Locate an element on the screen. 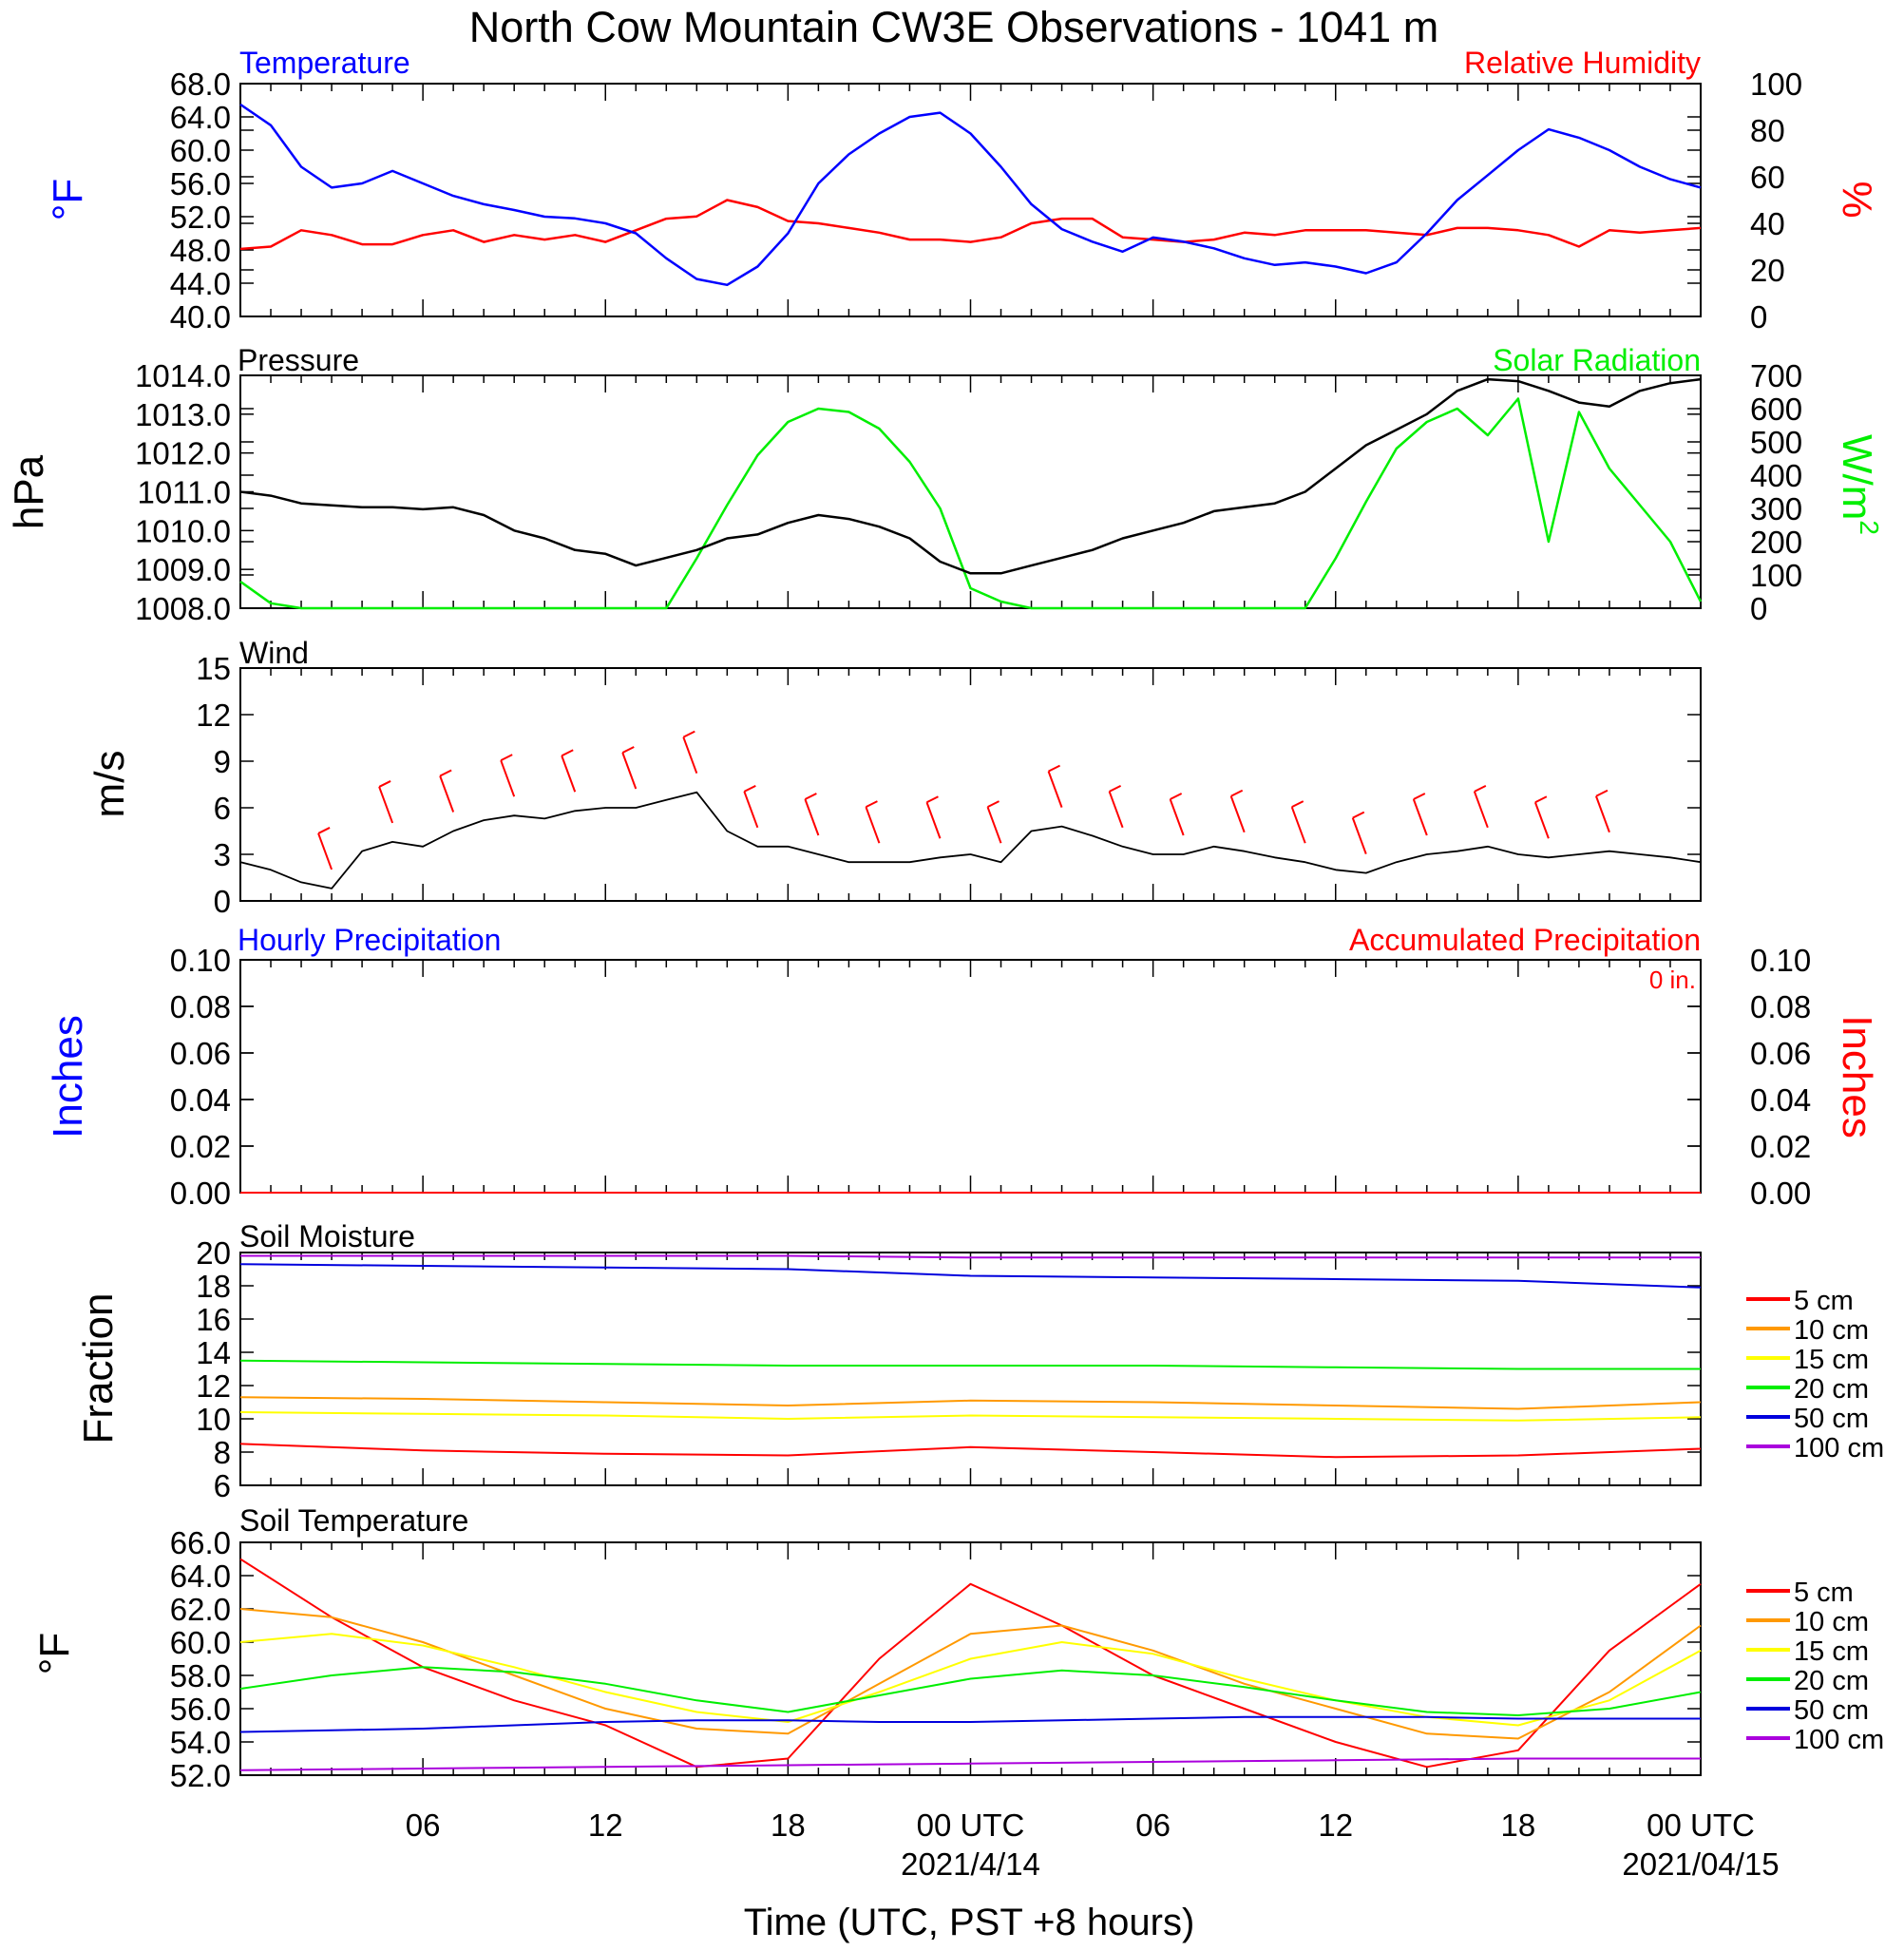 This screenshot has height=1951, width=1904. y-tick-label: 0.02 is located at coordinates (1780, 1147).